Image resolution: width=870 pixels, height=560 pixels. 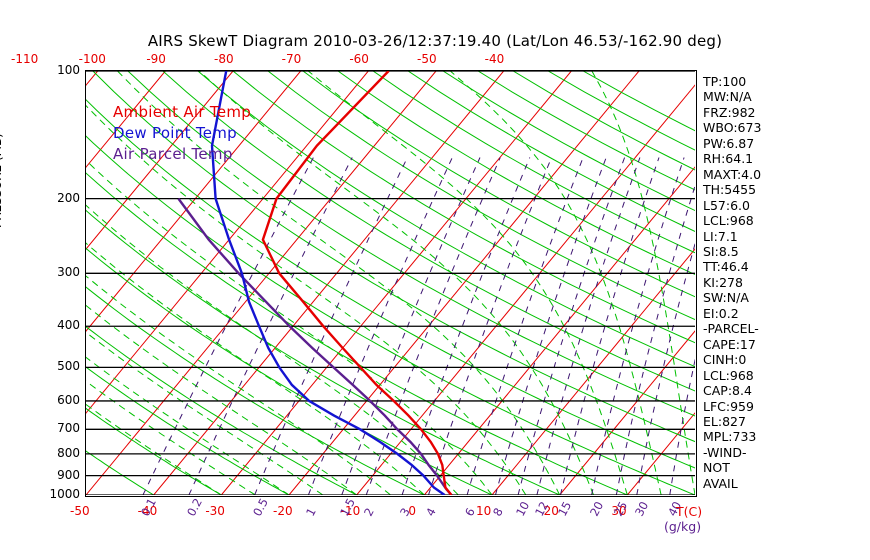 What do you see at coordinates (728, 221) in the screenshot?
I see `sounding-index-item: LCL:968` at bounding box center [728, 221].